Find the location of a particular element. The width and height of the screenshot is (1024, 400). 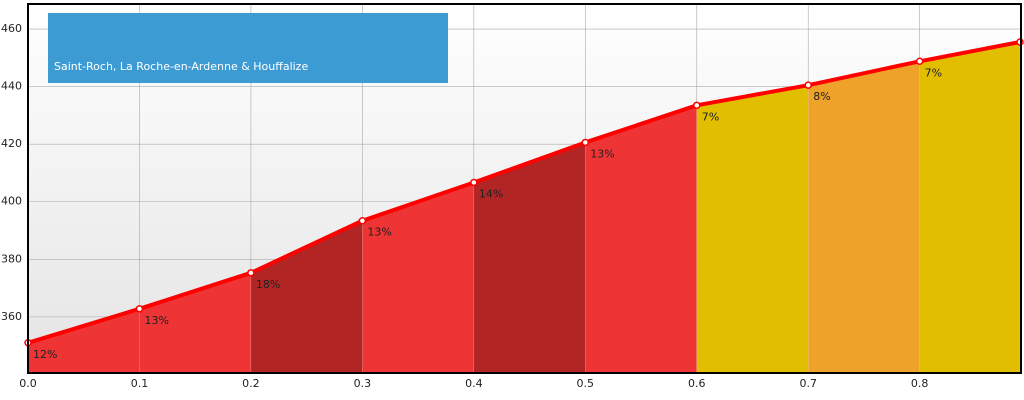

y-tick-label: 440 is located at coordinates (11, 86).